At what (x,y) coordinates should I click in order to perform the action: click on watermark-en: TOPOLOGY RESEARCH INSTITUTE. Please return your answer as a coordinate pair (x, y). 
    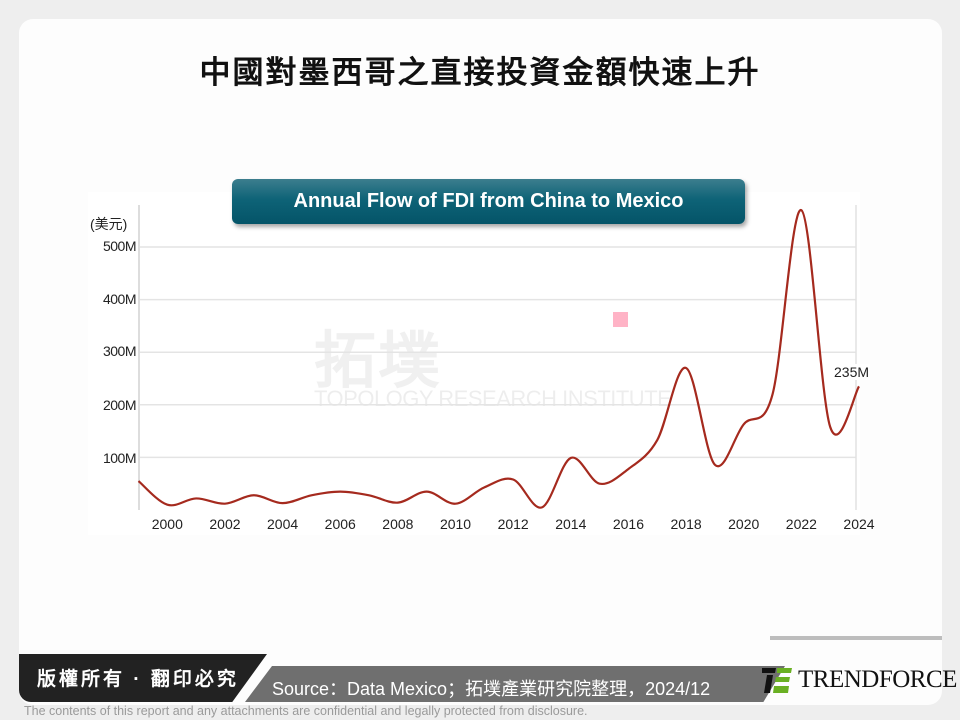
    Looking at the image, I should click on (493, 398).